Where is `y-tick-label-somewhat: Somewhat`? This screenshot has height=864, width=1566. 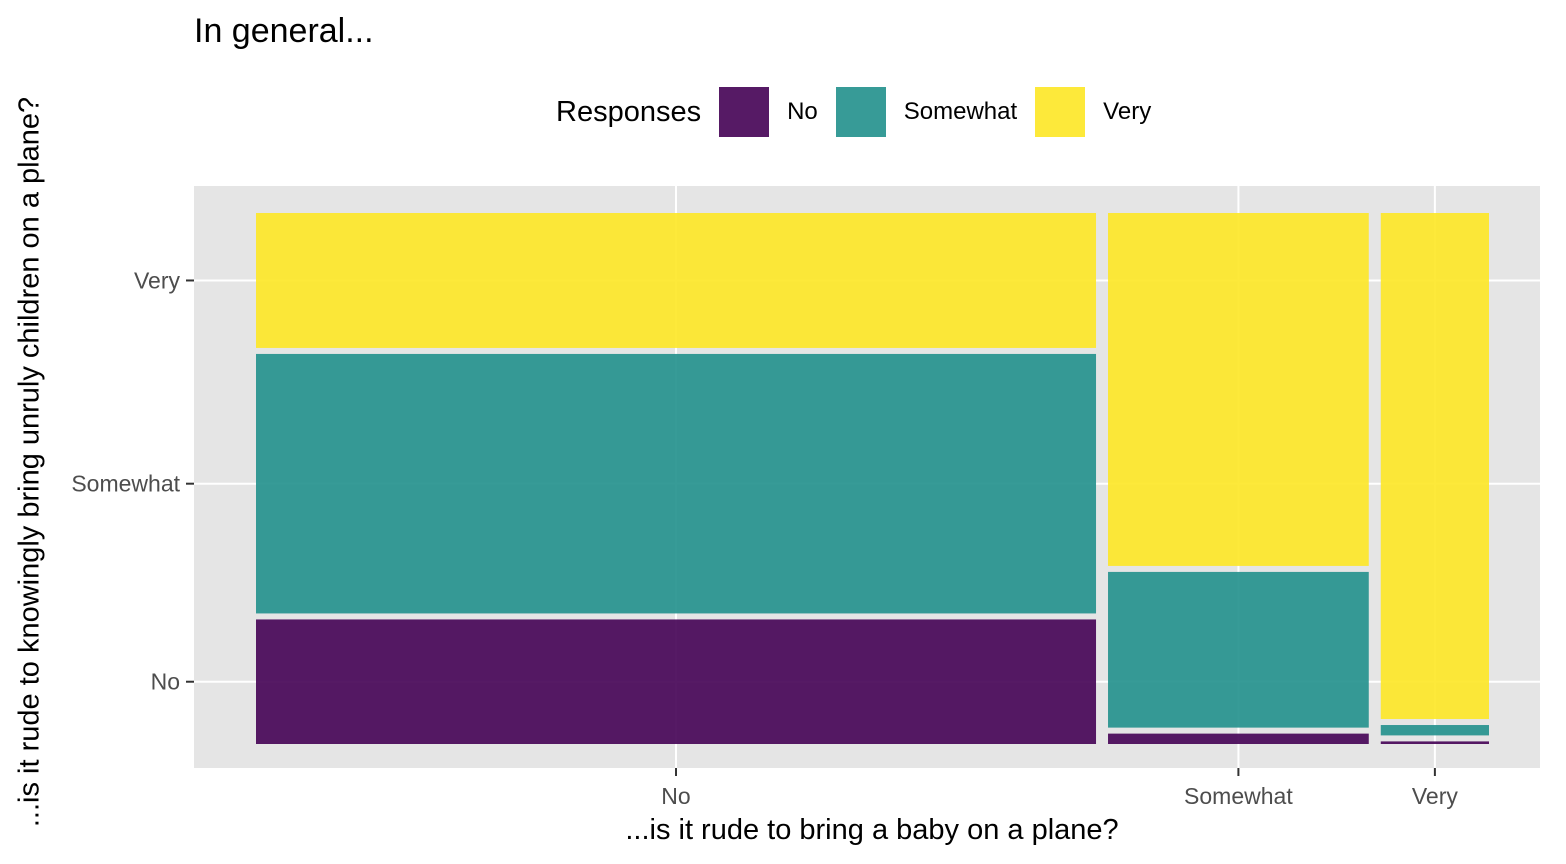
y-tick-label-somewhat: Somewhat is located at coordinates (125, 484).